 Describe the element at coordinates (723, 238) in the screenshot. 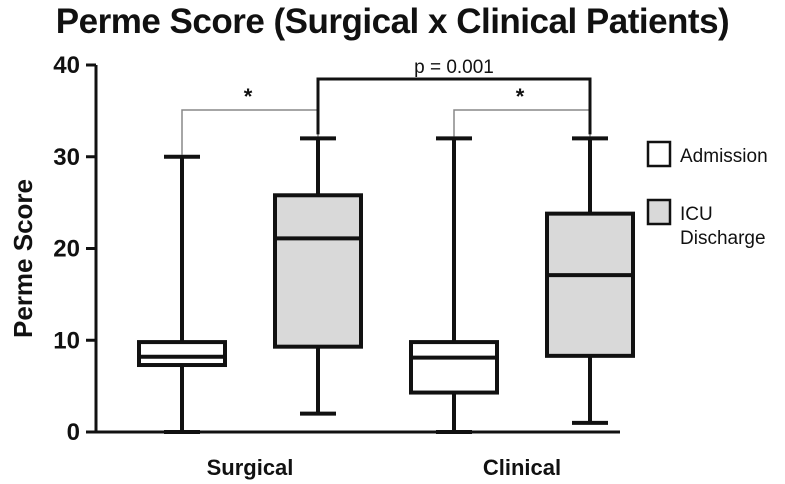

I see `legend-label-line: Discharge` at that location.